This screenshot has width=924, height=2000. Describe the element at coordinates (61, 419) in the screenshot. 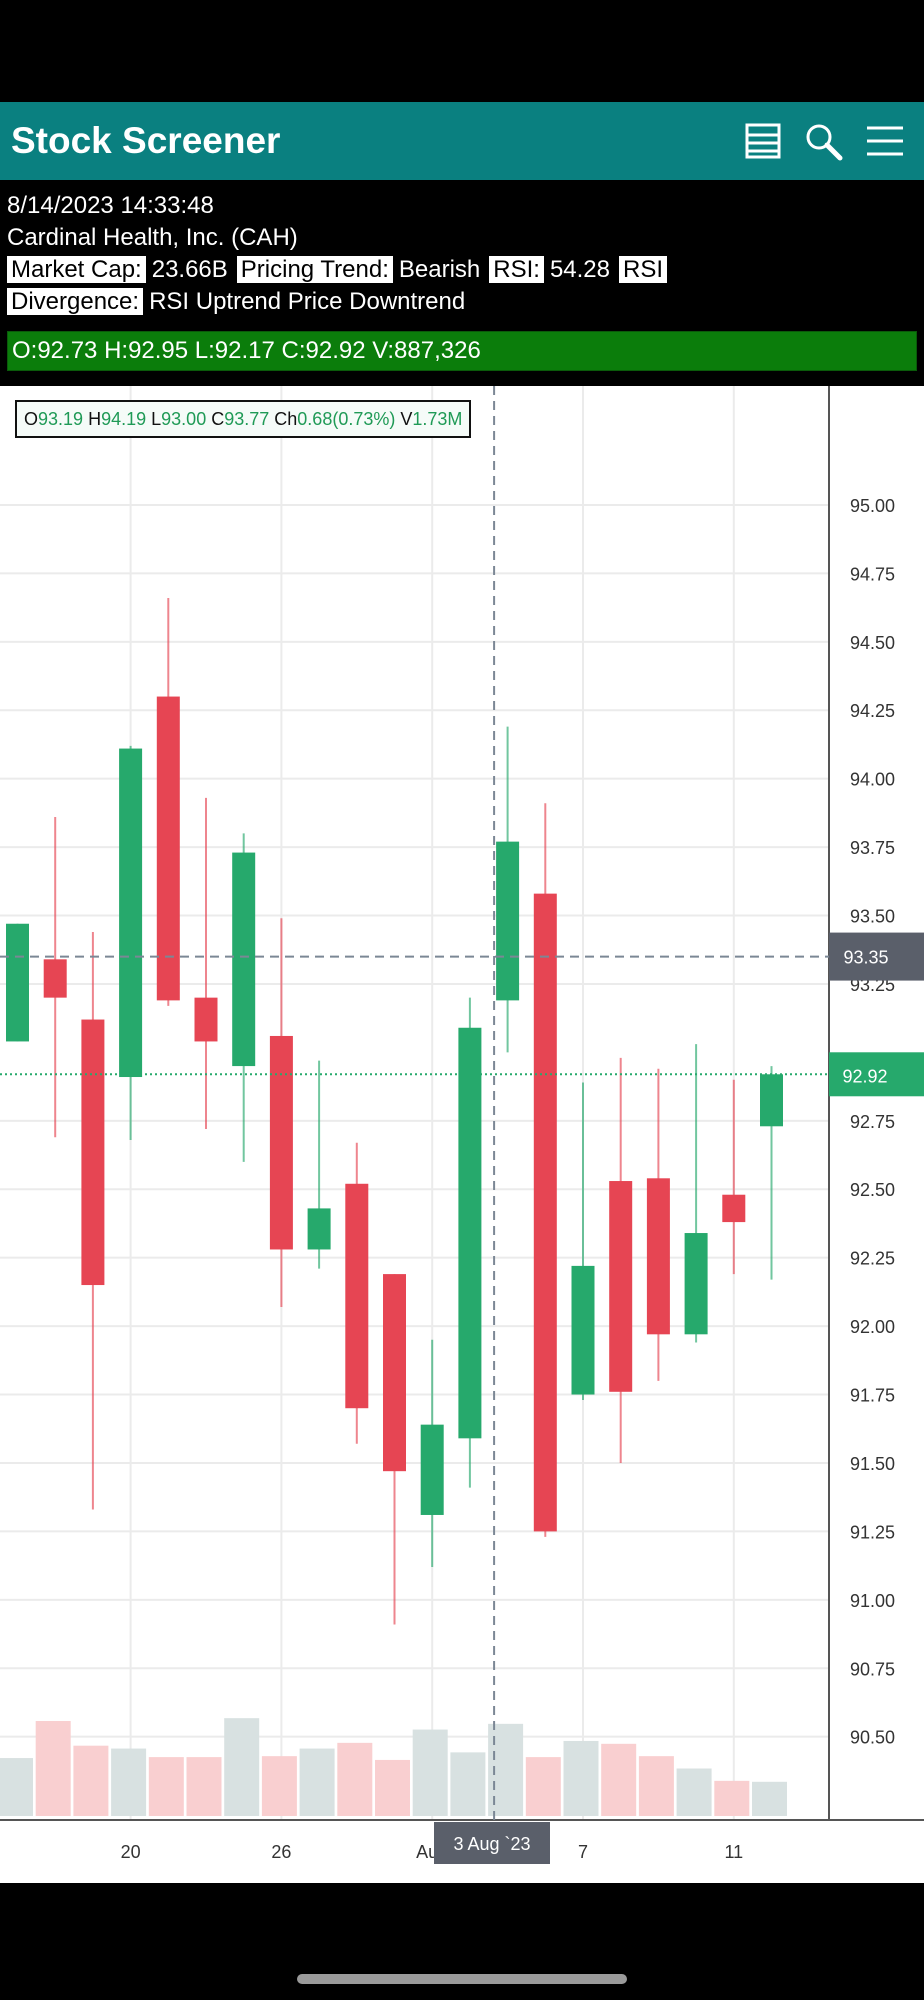

I see `legend-open-value: 93.19` at that location.